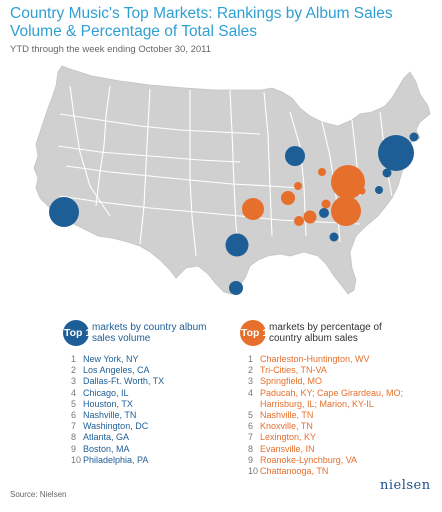 Image resolution: width=442 pixels, height=512 pixels. Describe the element at coordinates (80, 333) in the screenshot. I see `legend-volume-badge: Top 10` at that location.